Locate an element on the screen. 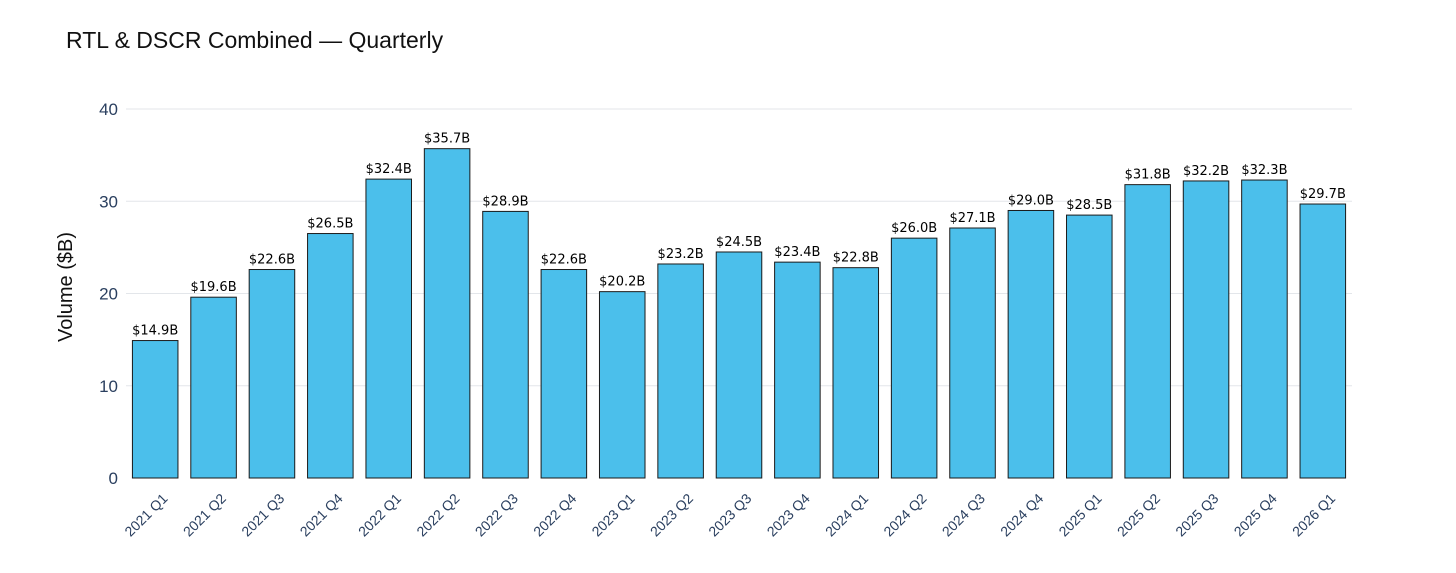 The height and width of the screenshot is (573, 1456). x-tick-label: 2025 Q2 is located at coordinates (1138, 514).